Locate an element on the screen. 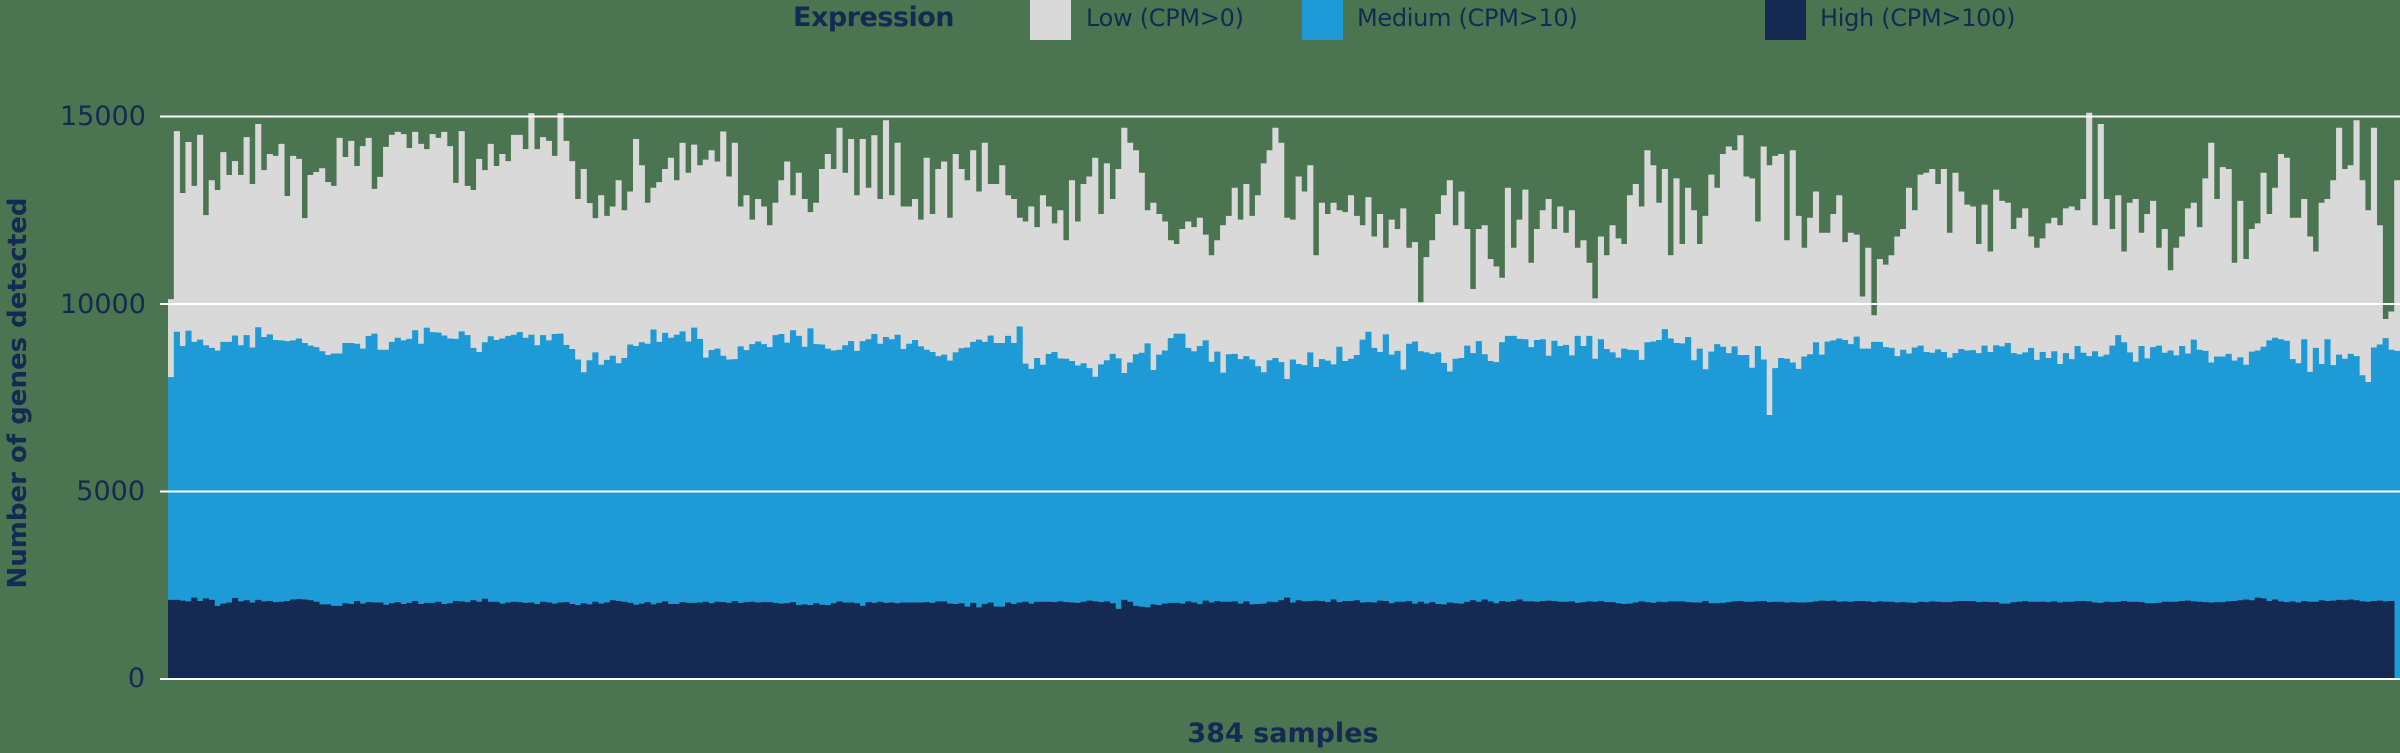 The image size is (2400, 753). bars-high-series is located at coordinates (1281, 638).